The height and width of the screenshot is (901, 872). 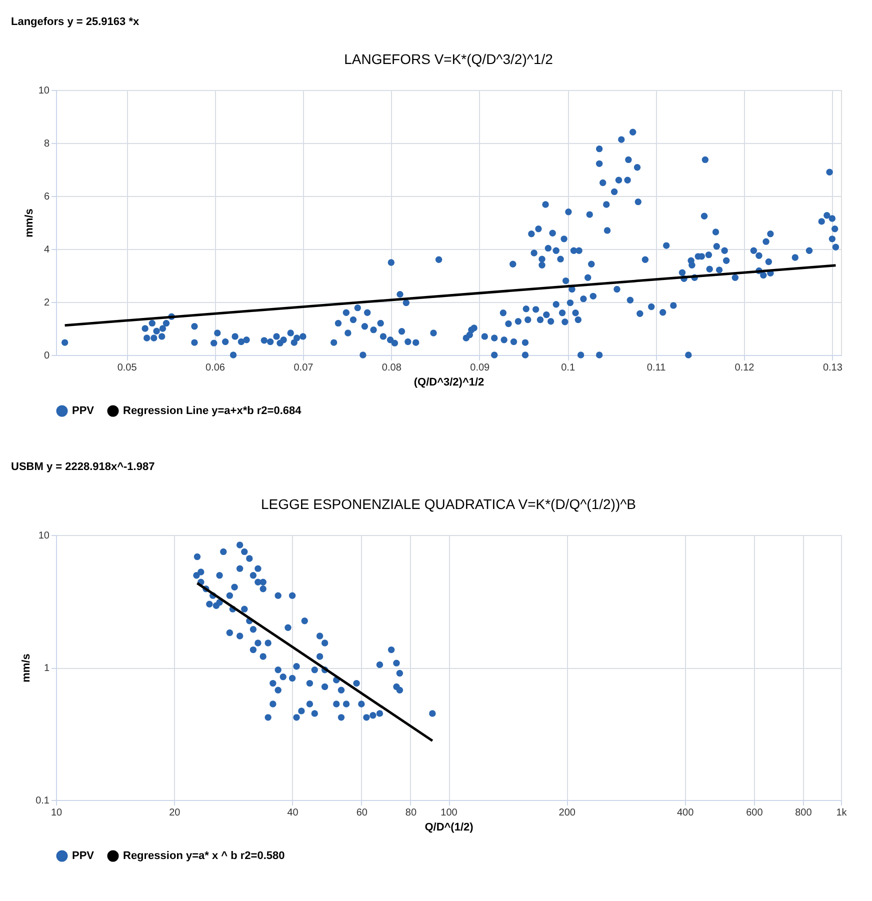 What do you see at coordinates (83, 467) in the screenshot?
I see `text: USBM y = 2228.918x^-1.987` at bounding box center [83, 467].